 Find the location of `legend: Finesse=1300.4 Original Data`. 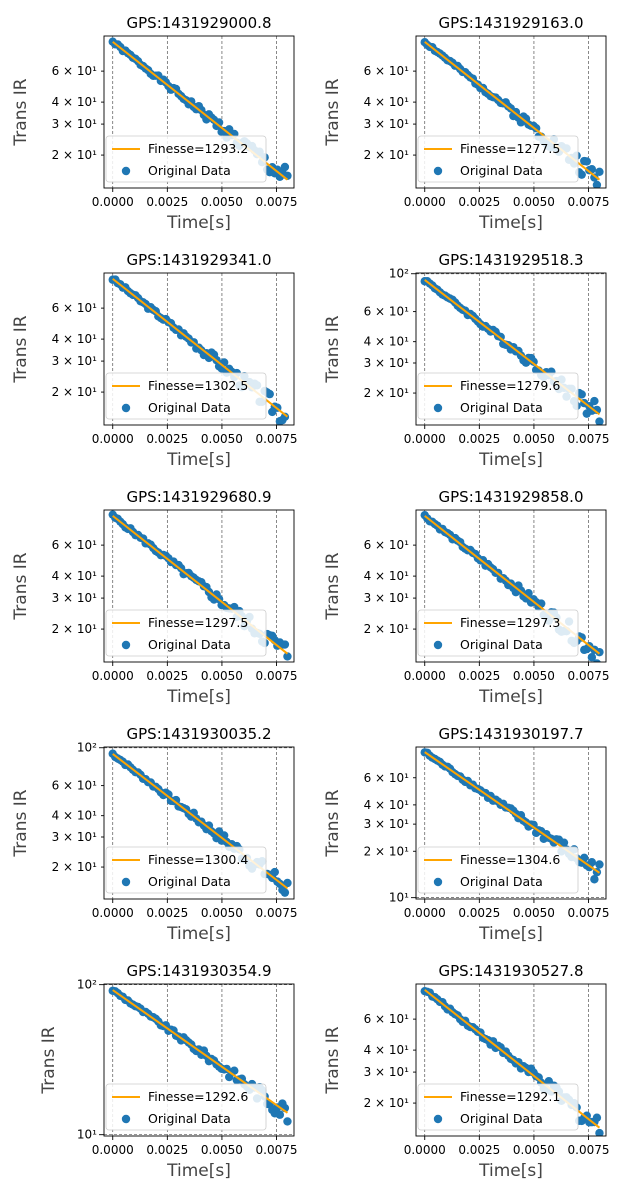

legend: Finesse=1300.4 Original Data is located at coordinates (186, 870).